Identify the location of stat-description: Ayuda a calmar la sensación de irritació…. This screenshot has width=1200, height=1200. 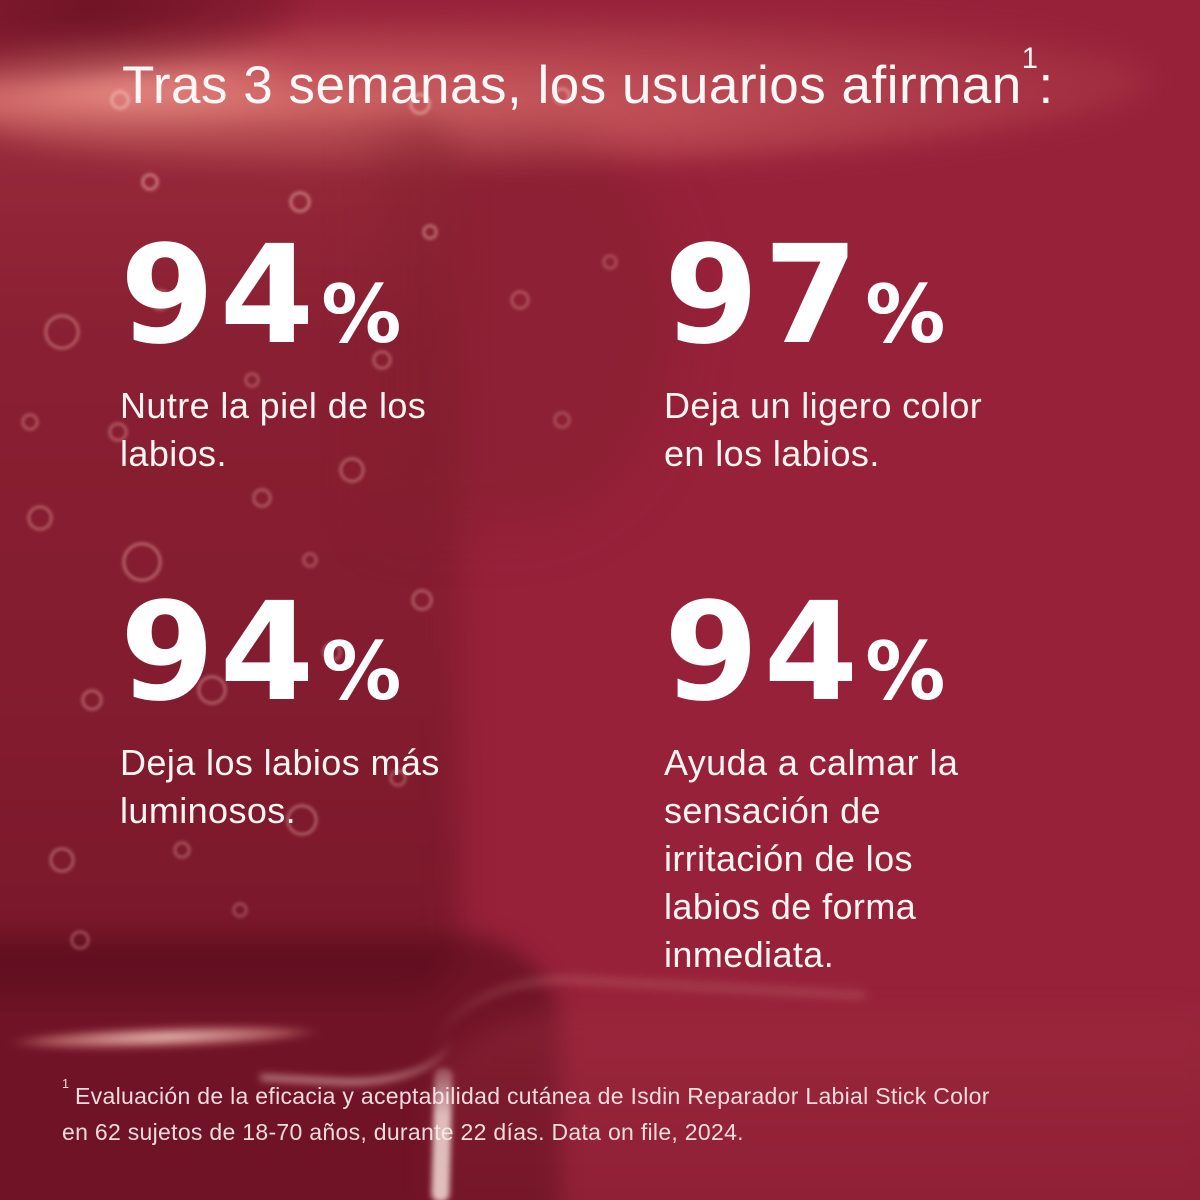
(811, 858).